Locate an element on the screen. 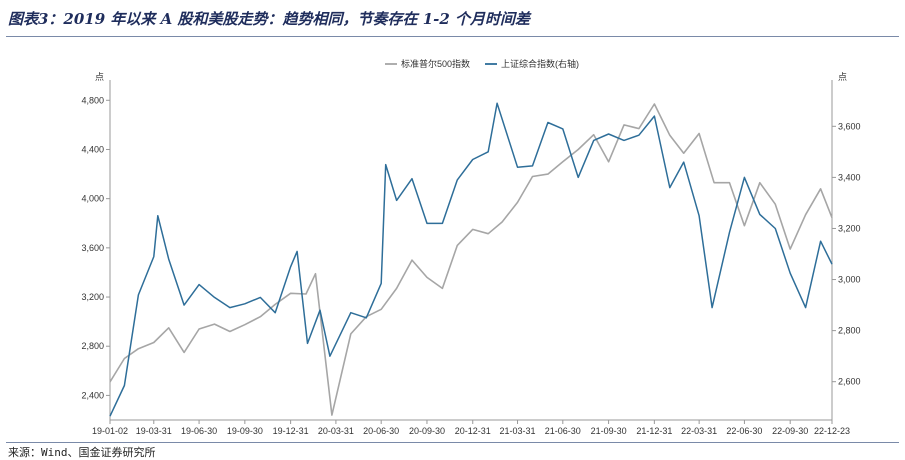  x-tick-label: 21-06-30 is located at coordinates (563, 431).